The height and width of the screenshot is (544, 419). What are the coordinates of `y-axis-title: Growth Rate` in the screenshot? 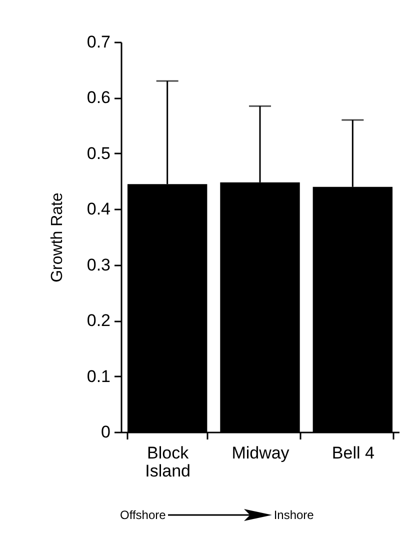 It's located at (57, 237).